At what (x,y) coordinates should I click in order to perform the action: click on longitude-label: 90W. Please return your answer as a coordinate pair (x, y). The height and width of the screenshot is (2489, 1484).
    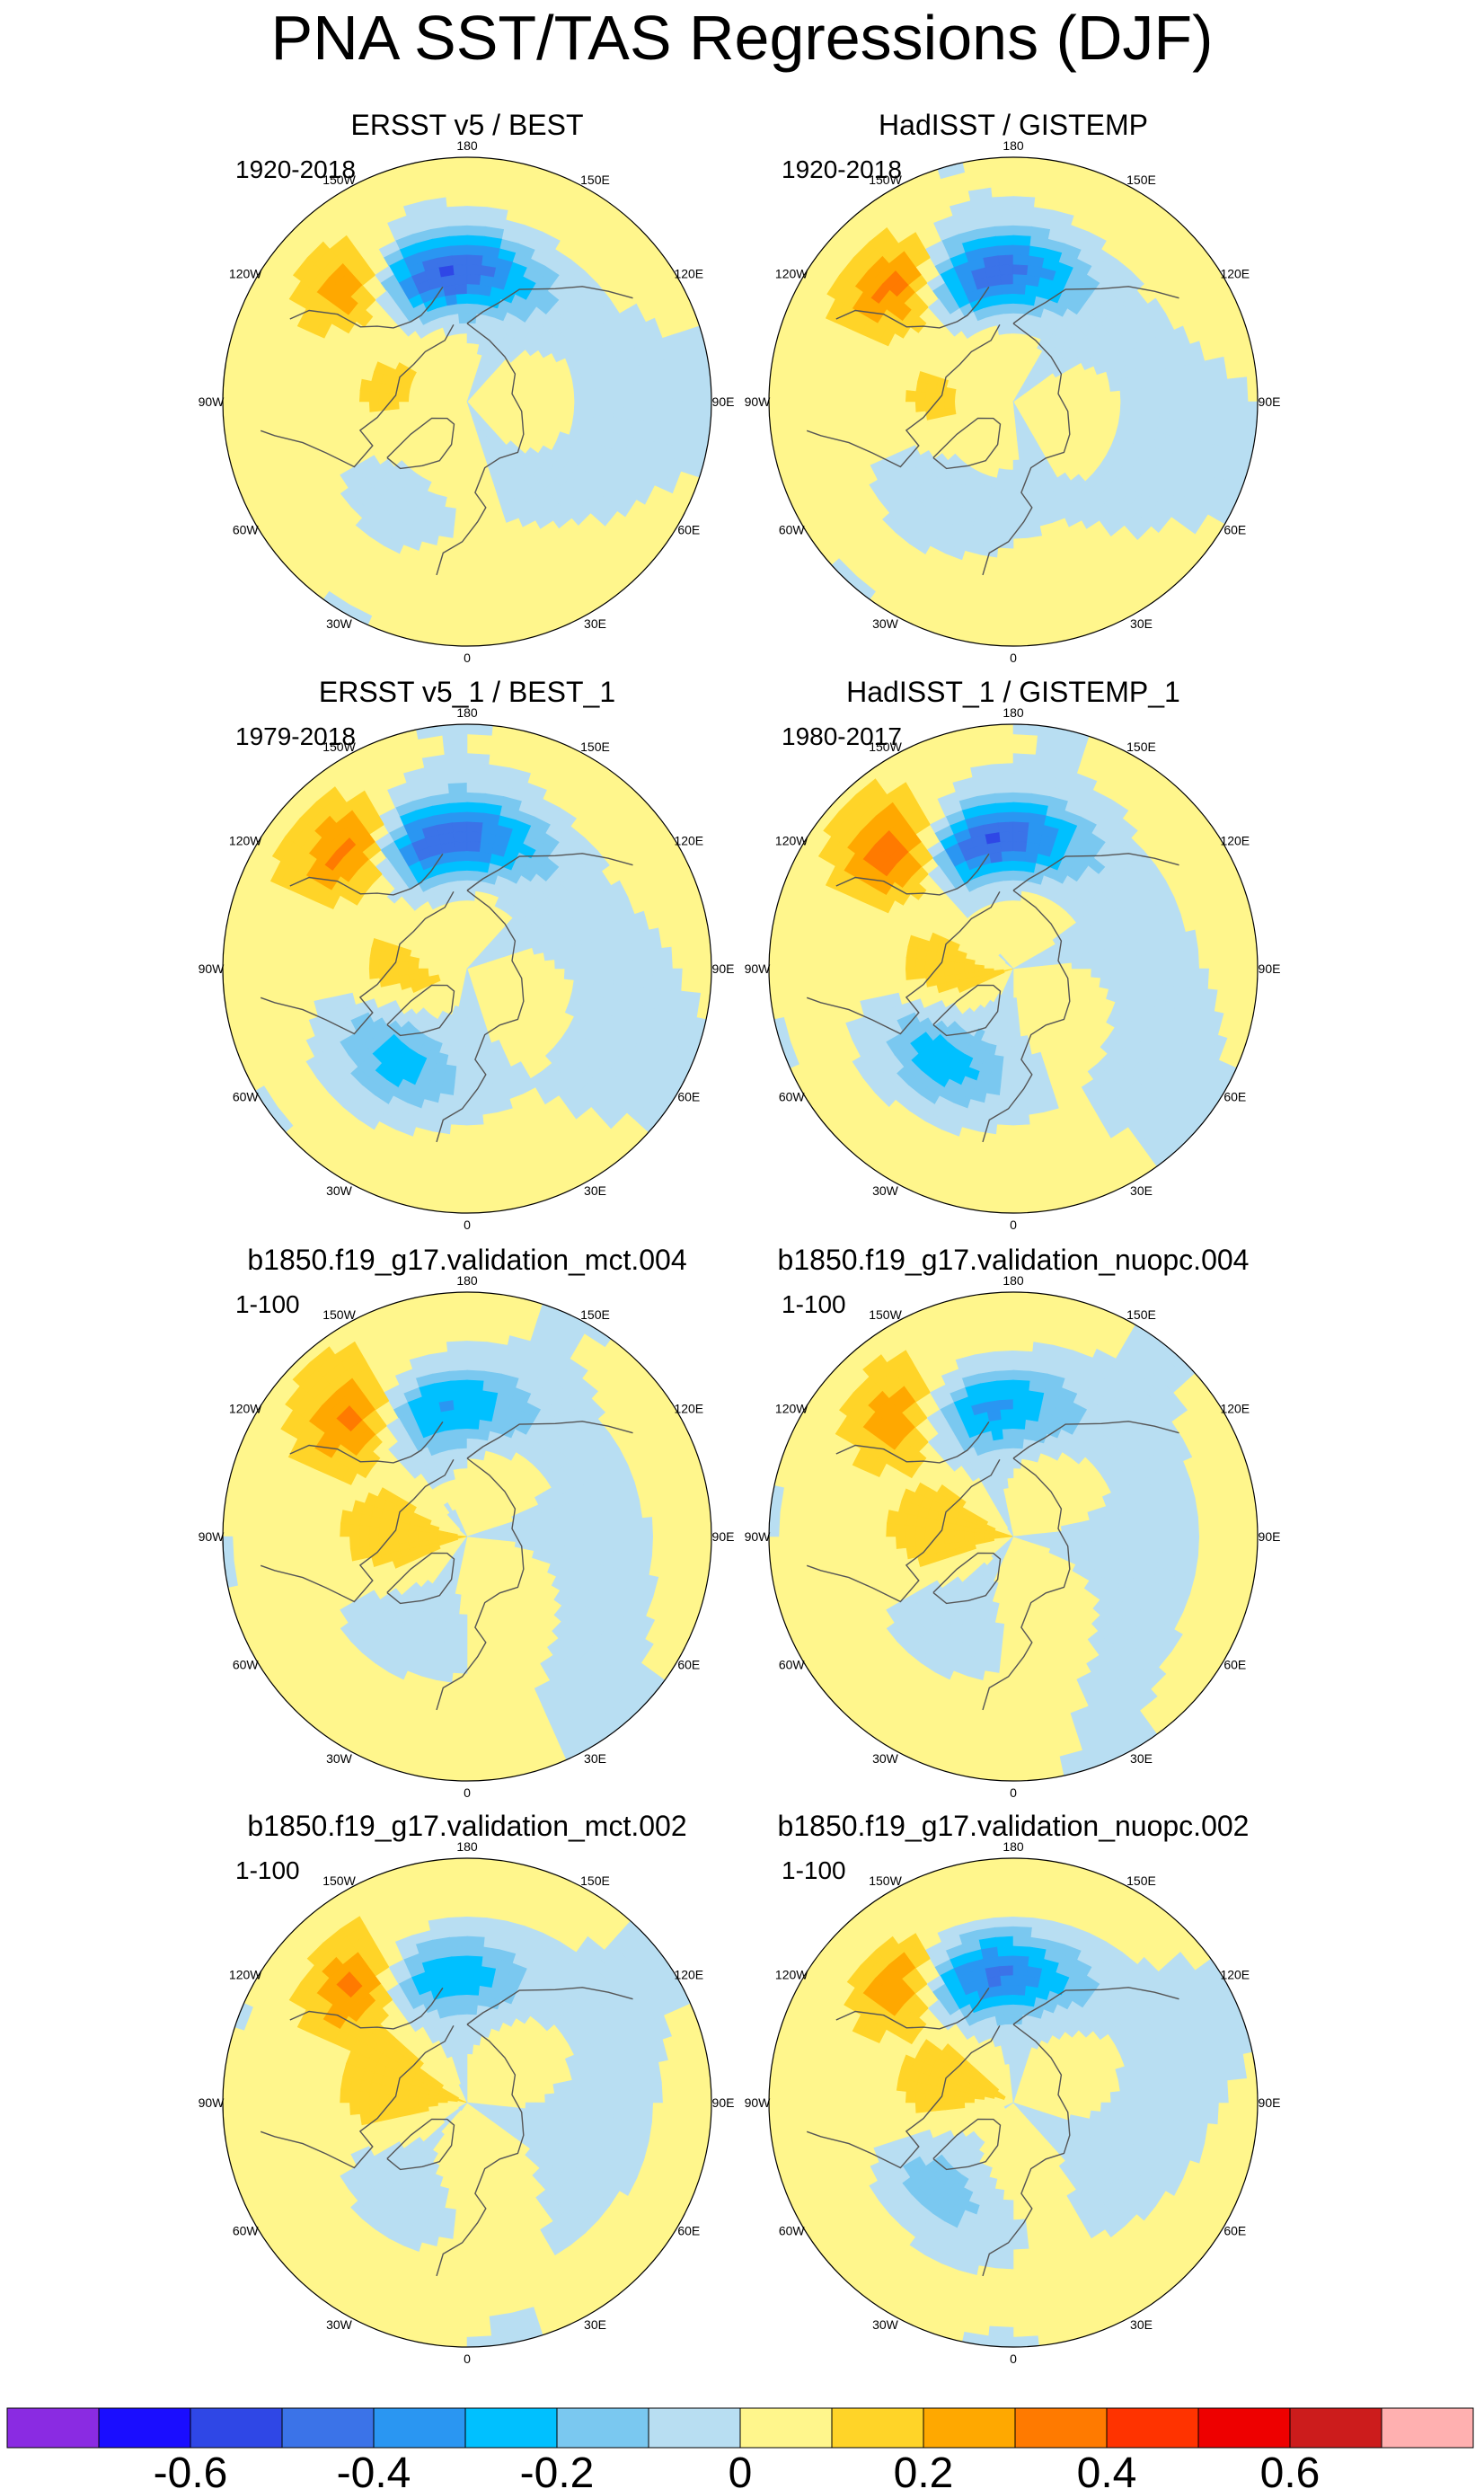
    Looking at the image, I should click on (758, 969).